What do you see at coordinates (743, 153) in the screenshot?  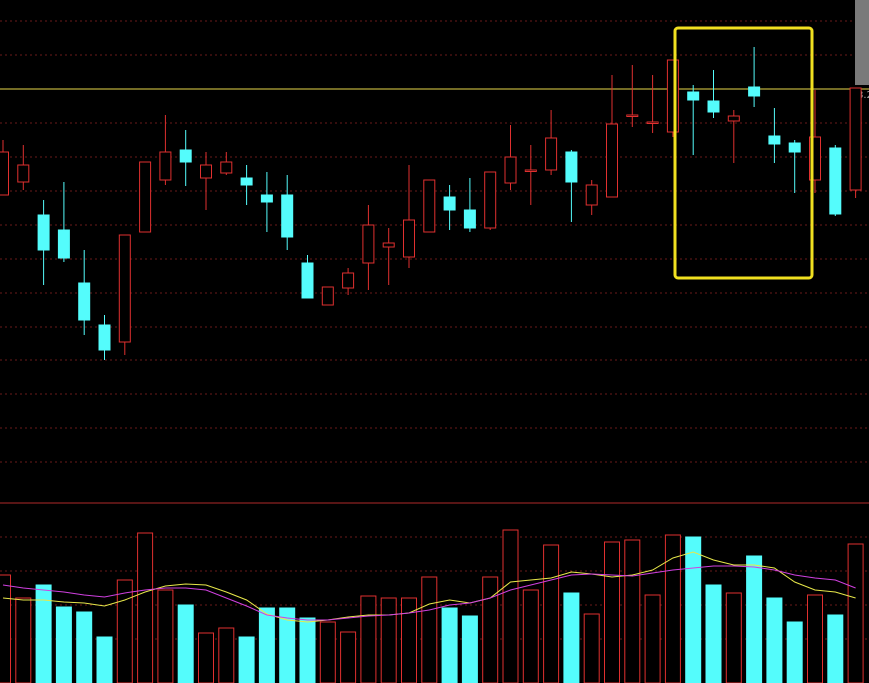 I see `highlight-box` at bounding box center [743, 153].